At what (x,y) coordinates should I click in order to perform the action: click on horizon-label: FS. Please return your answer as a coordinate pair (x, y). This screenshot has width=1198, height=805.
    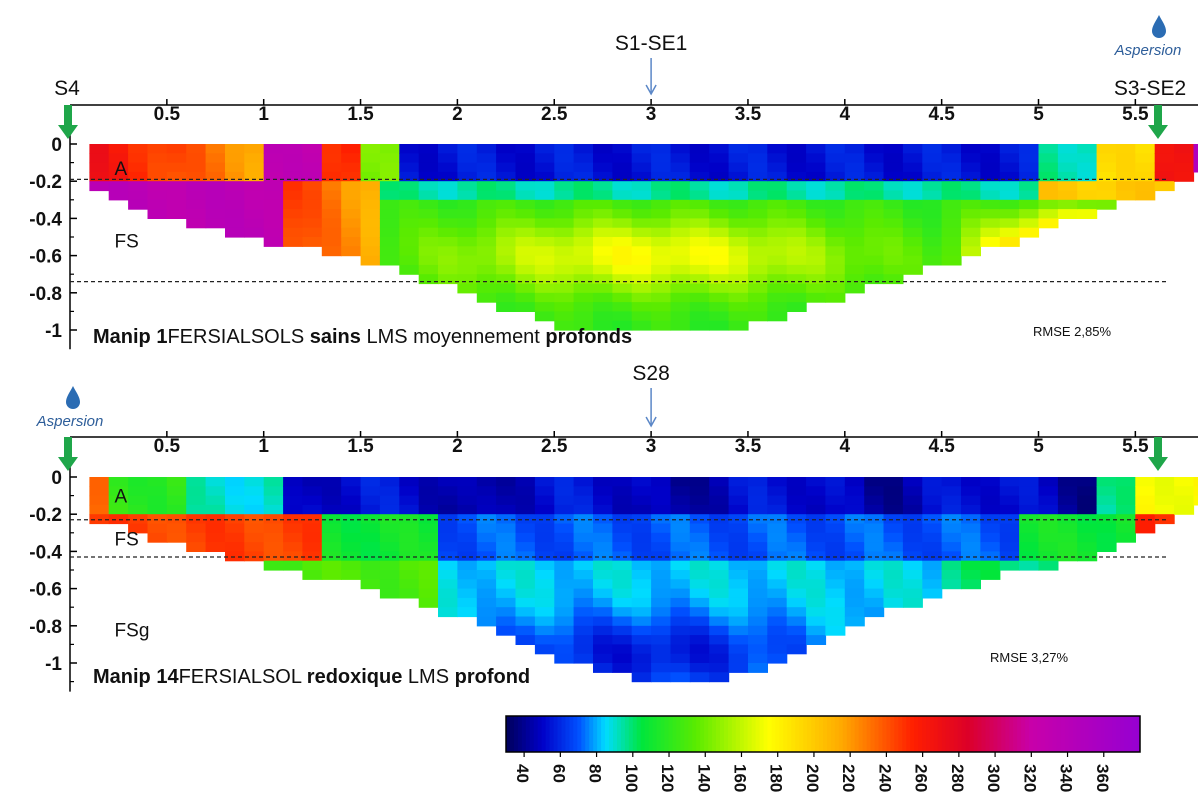
    Looking at the image, I should click on (127, 539).